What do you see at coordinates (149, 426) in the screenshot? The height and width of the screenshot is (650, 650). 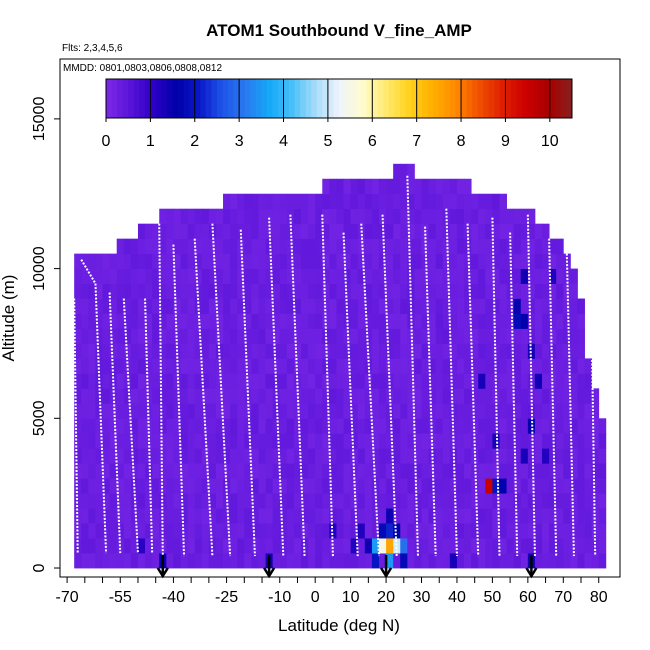 I see `flight-track-segment` at bounding box center [149, 426].